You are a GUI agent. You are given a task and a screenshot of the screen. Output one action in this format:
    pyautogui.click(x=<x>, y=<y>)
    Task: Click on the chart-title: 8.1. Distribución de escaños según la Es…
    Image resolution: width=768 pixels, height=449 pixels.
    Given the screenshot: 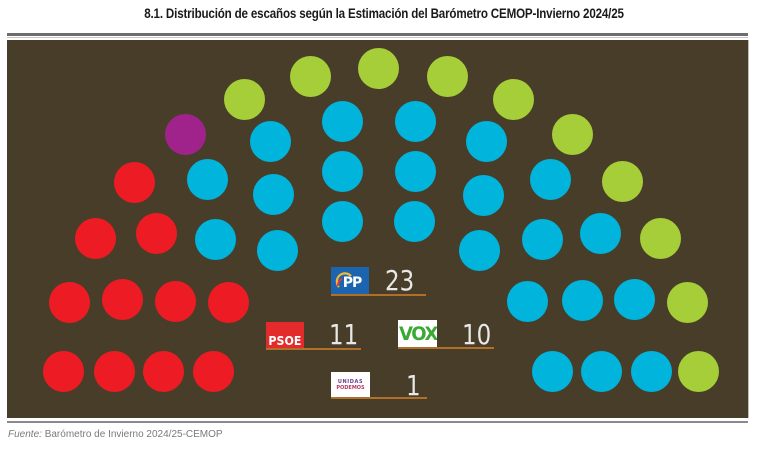 What is the action you would take?
    pyautogui.click(x=384, y=13)
    